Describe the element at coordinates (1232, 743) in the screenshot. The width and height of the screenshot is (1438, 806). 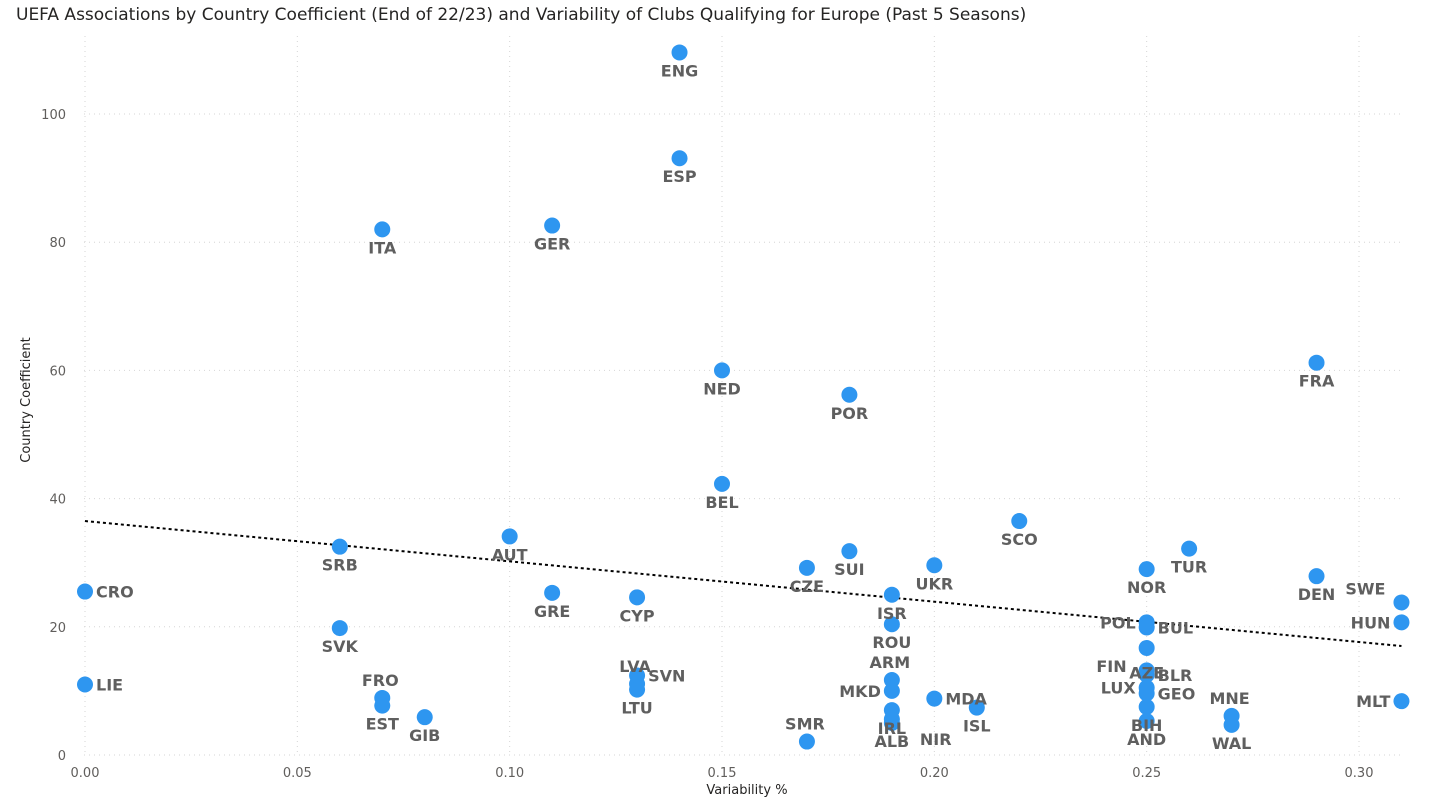
I see `point-label-wal: WAL` at that location.